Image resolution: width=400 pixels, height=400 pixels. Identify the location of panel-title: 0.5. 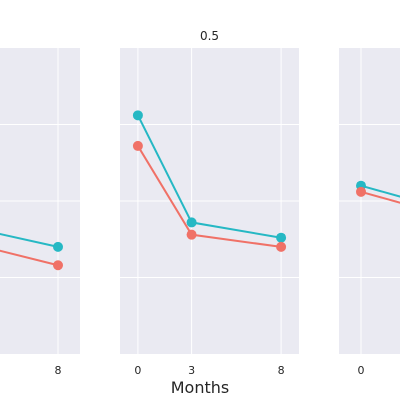
(209, 36).